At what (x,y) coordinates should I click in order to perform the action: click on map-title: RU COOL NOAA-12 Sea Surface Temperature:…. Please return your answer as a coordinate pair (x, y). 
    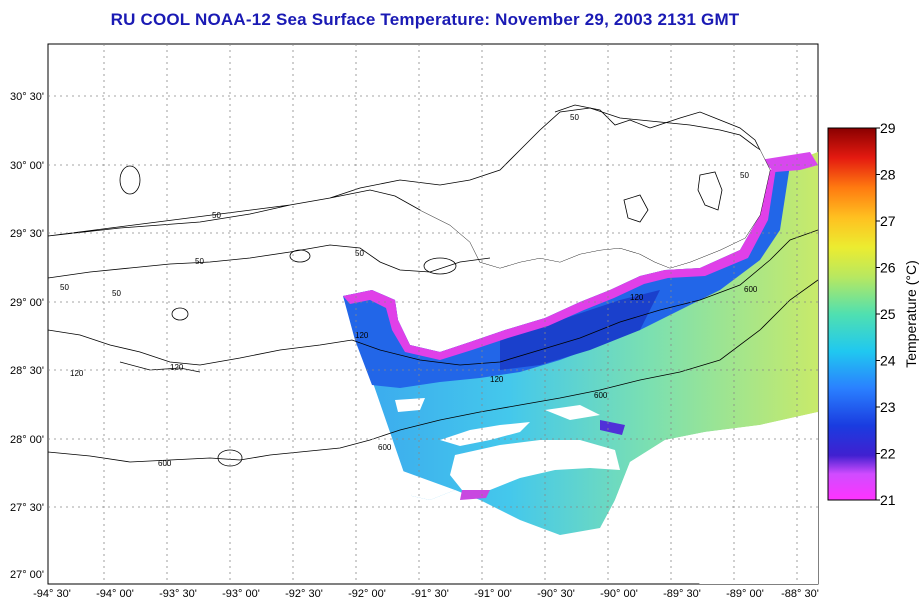
    Looking at the image, I should click on (425, 19).